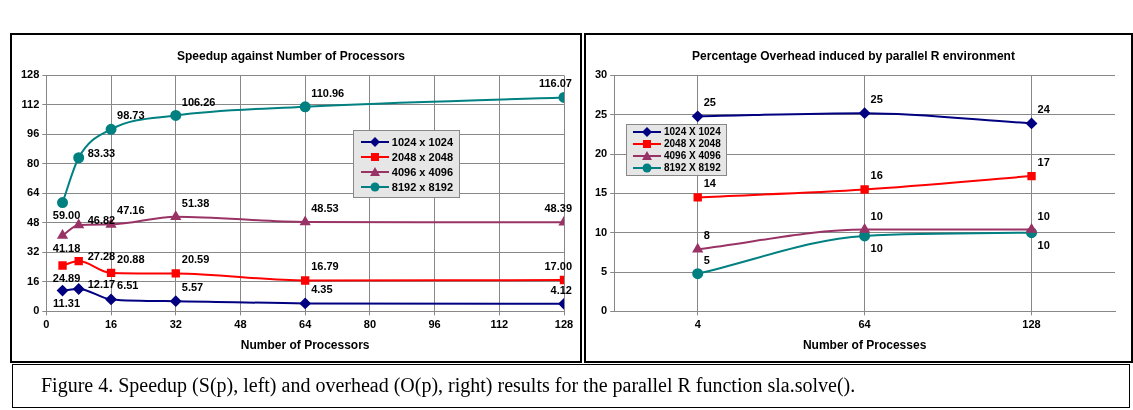 The image size is (1133, 410). I want to click on data-label: 24.89, so click(66, 277).